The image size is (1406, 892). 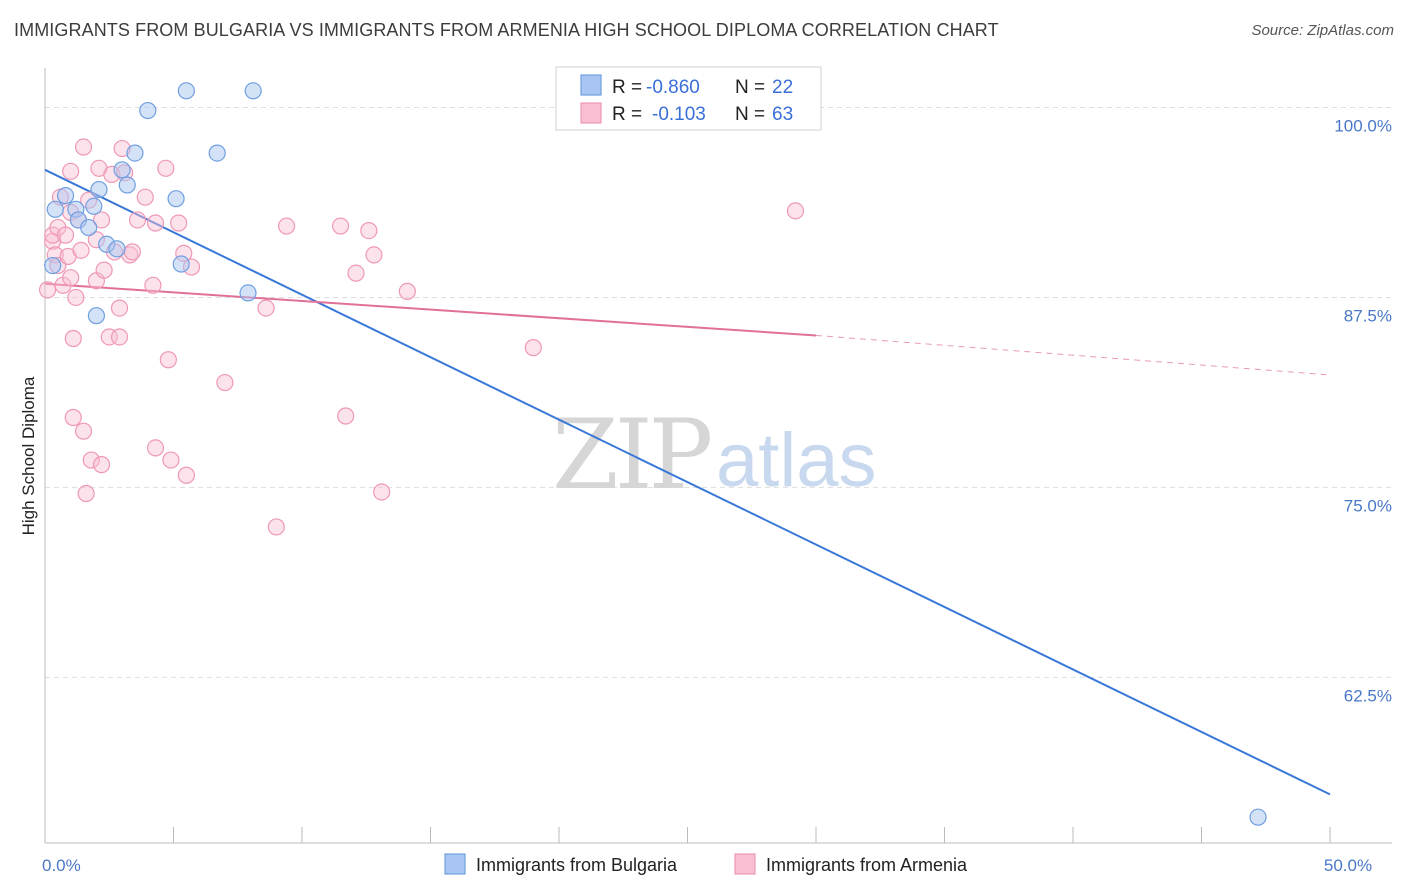 I want to click on bottom-legend-swatch-bulgaria, so click(x=455, y=864).